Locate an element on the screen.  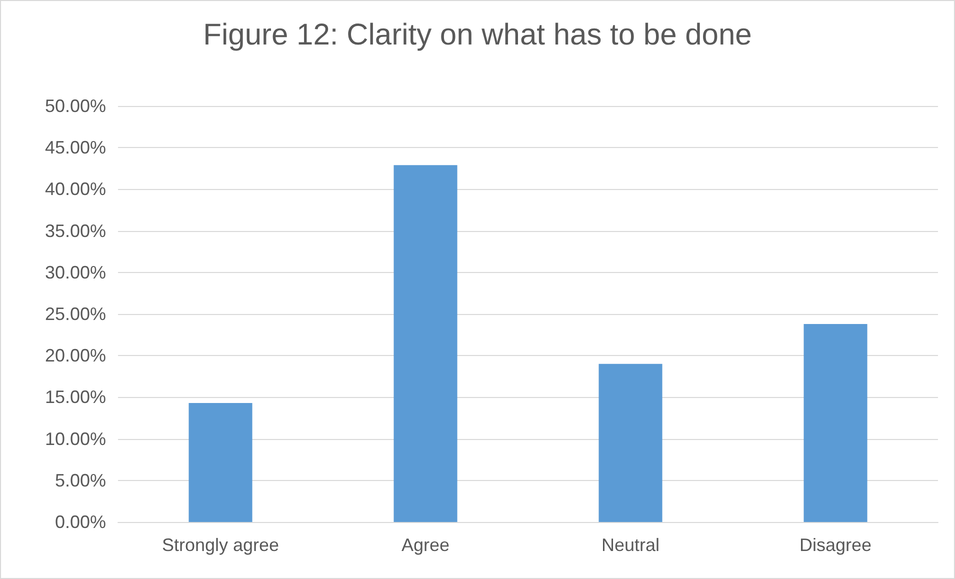
y-tick-label: 40.00% is located at coordinates (75, 189).